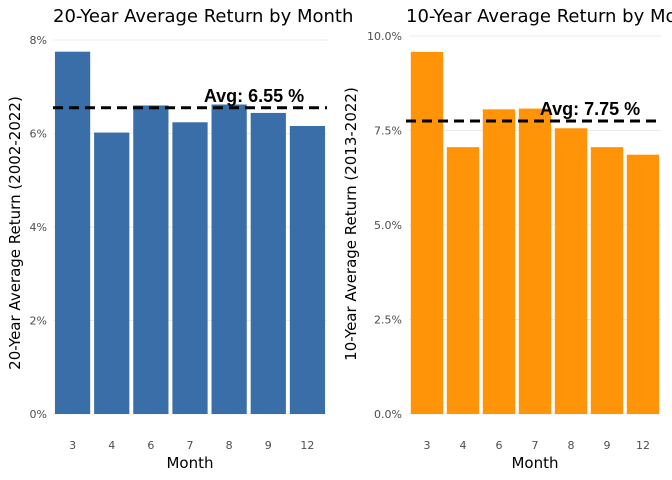 The image size is (672, 480). What do you see at coordinates (539, 16) in the screenshot?
I see `chart-title: 10-Year Average Return by Month` at bounding box center [539, 16].